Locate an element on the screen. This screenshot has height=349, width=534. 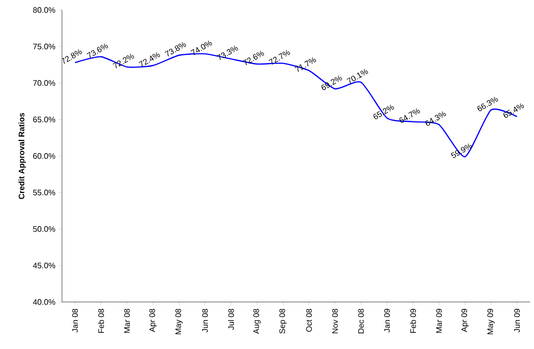
x-tick-label: May 08 is located at coordinates (179, 321).